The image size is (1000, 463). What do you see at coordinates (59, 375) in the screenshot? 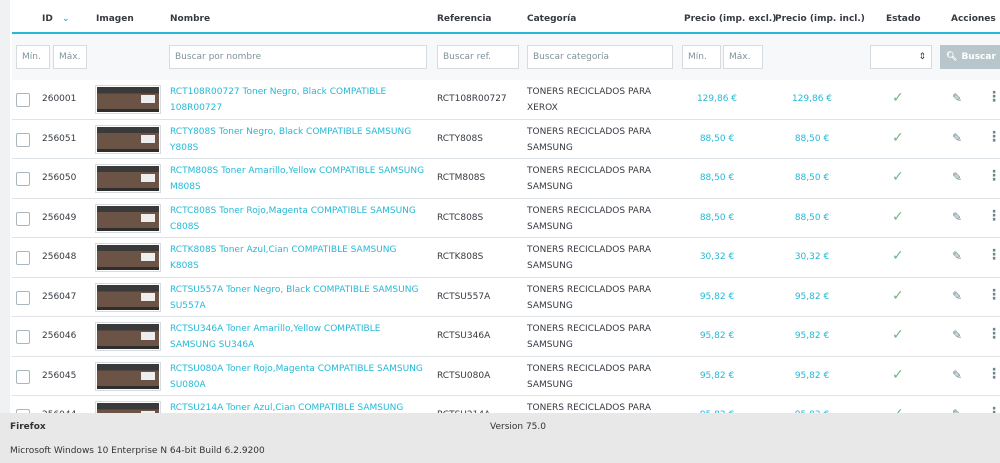
I see `product-id: 256045` at bounding box center [59, 375].